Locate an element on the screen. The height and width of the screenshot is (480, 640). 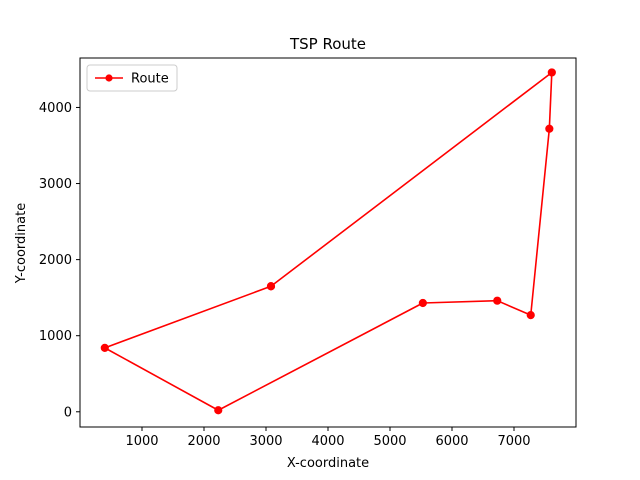
legend: Route is located at coordinates (132, 78).